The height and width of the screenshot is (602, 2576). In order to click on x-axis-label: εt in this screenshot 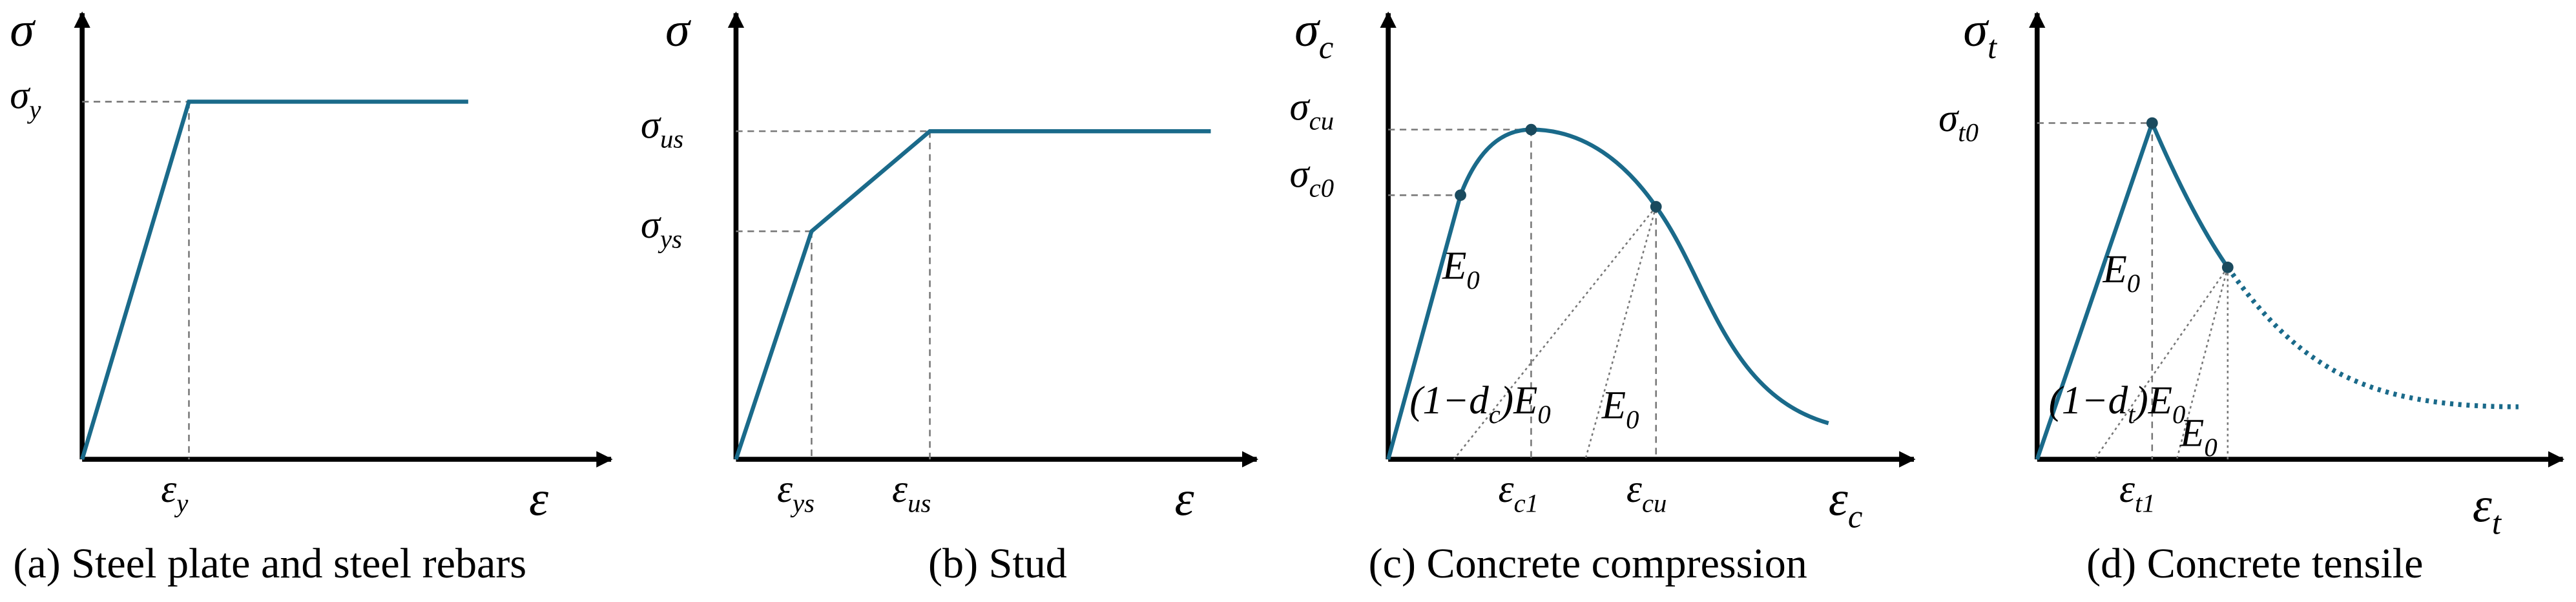, I will do `click(2487, 510)`.